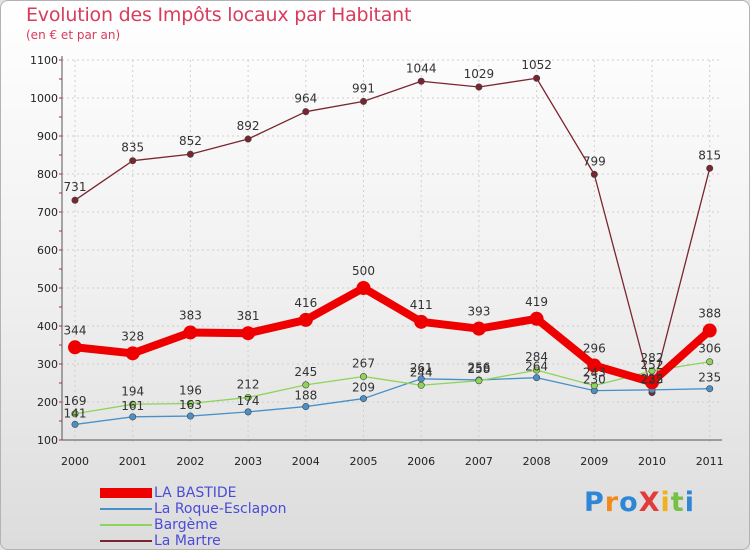 The width and height of the screenshot is (750, 550). What do you see at coordinates (75, 187) in the screenshot?
I see `data-label-la-martre: 731` at bounding box center [75, 187].